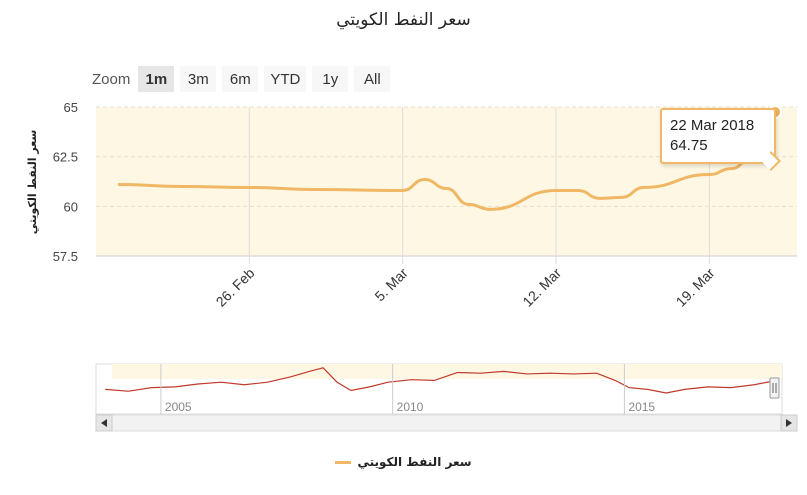  I want to click on legend: سعر النفط الكويتي, so click(403, 462).